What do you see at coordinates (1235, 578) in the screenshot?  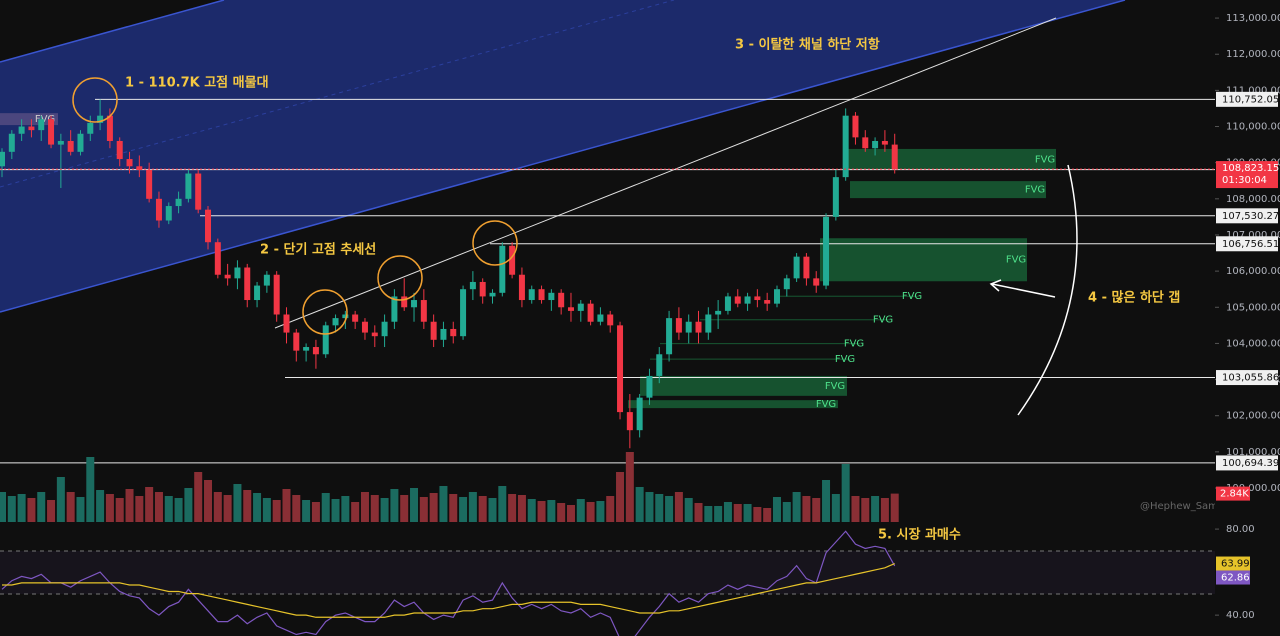 I see `rsi-label: 62.86` at bounding box center [1235, 578].